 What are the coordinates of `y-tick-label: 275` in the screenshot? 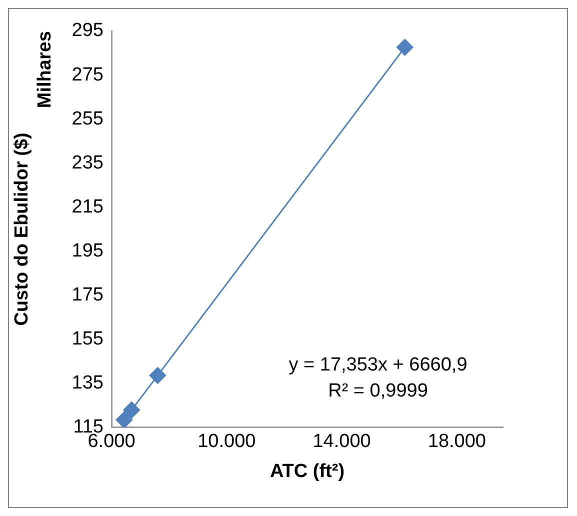 It's located at (88, 75).